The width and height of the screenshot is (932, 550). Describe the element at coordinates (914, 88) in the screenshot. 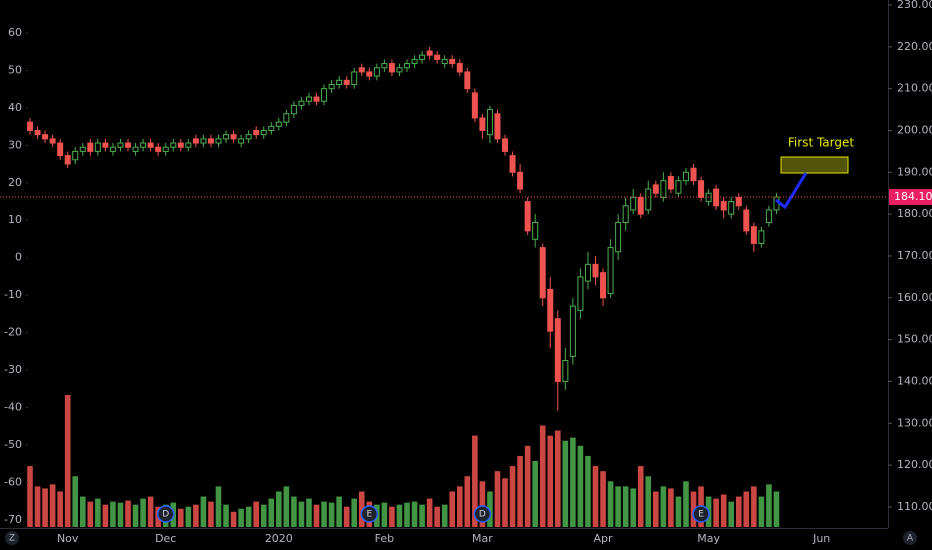

I see `y-tick-label: 210.00` at that location.